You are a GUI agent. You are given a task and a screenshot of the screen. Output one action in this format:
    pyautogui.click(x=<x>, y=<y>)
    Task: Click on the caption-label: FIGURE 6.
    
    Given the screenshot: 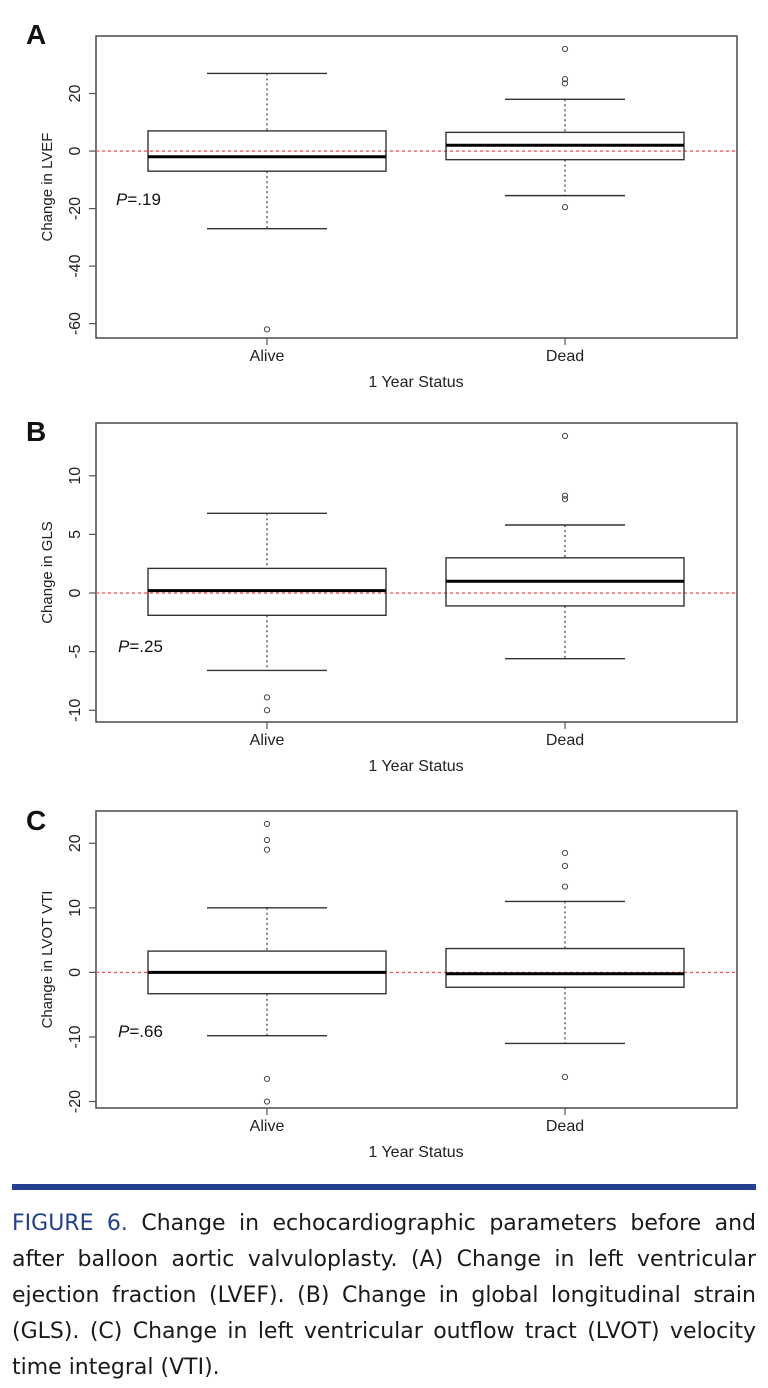 What is the action you would take?
    pyautogui.click(x=70, y=1223)
    